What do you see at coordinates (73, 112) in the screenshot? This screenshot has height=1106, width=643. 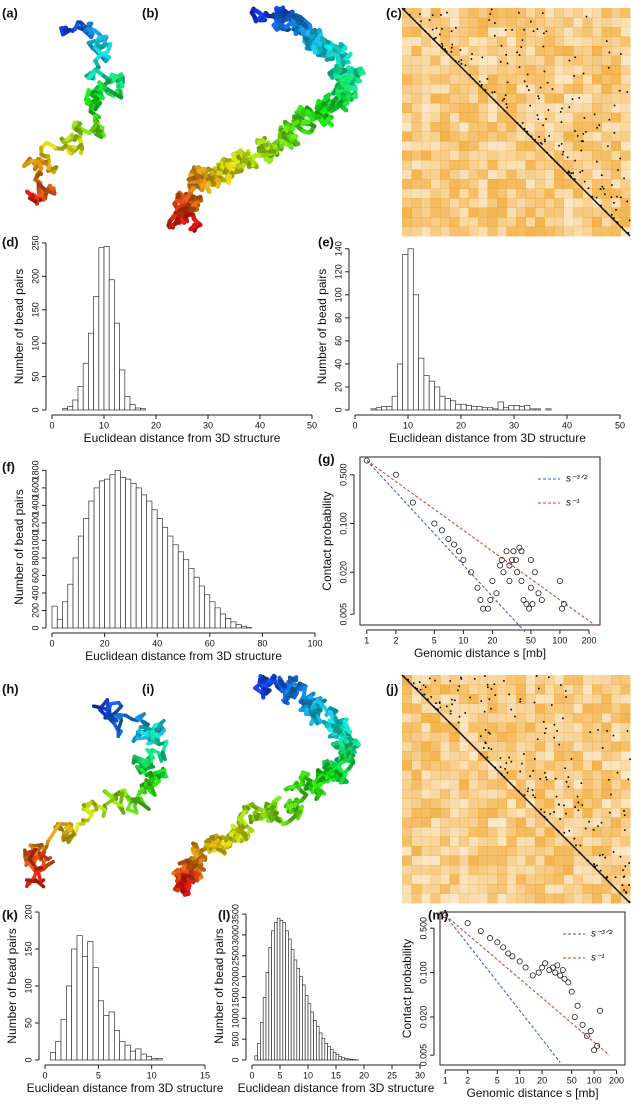 I see `structure-3d` at bounding box center [73, 112].